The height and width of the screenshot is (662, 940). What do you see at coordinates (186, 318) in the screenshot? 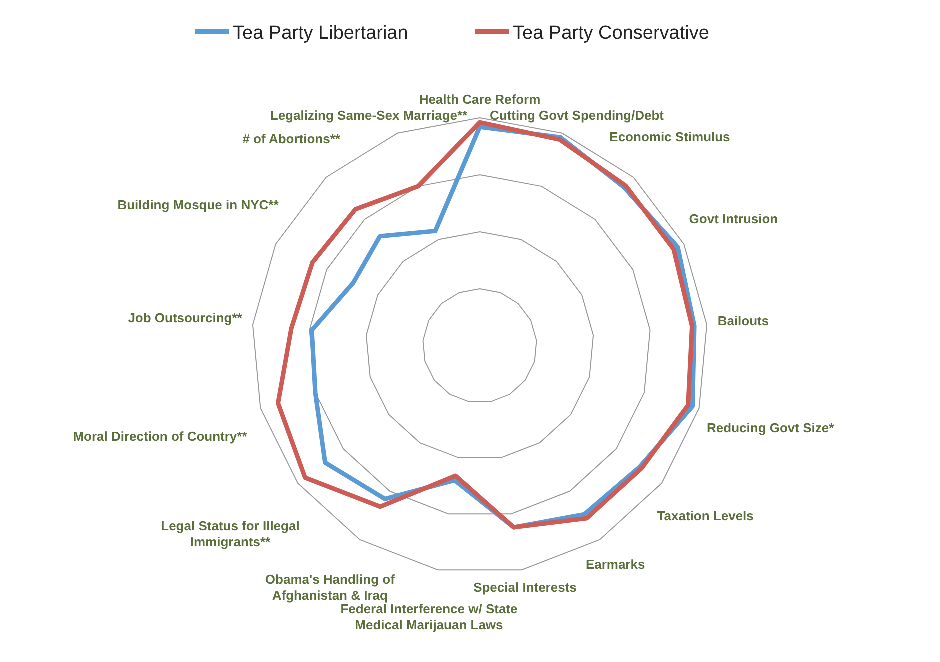
I see `spoke-label: Job Outsourcing**` at bounding box center [186, 318].